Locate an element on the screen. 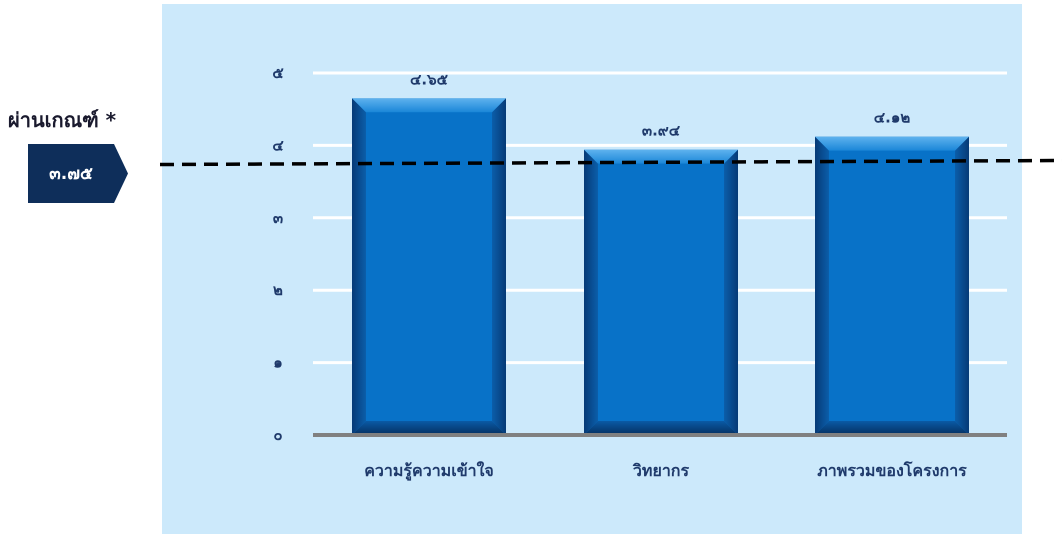 The image size is (1062, 534). category-labels: ความรู้ความเข้าใจ วิทยากร ภาพรวมของโครงการ is located at coordinates (665, 471).